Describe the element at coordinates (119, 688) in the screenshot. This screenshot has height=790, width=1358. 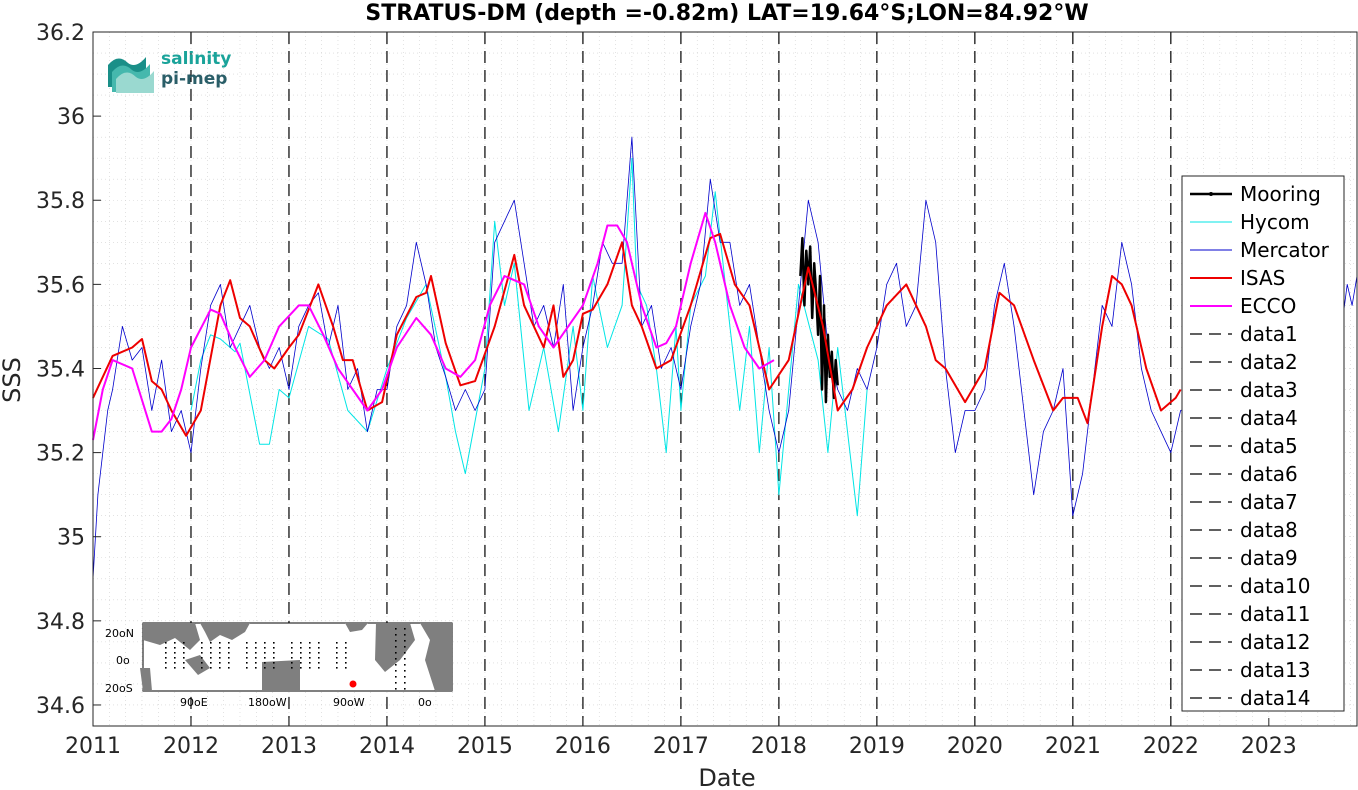
I see `map-lat-label-3: 20oS` at that location.